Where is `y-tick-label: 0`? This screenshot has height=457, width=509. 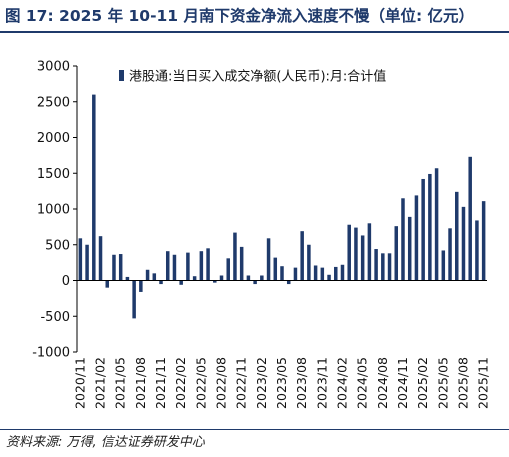
y-tick-label: 0 is located at coordinates (66, 281).